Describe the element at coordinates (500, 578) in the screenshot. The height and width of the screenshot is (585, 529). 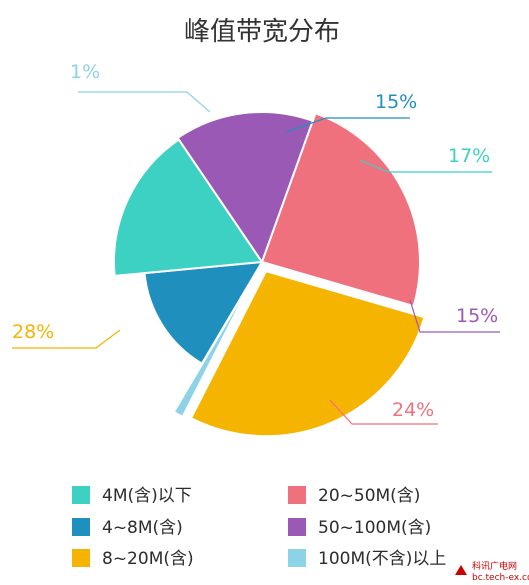
I see `watermark-line2: bc.tech-ex.com` at that location.